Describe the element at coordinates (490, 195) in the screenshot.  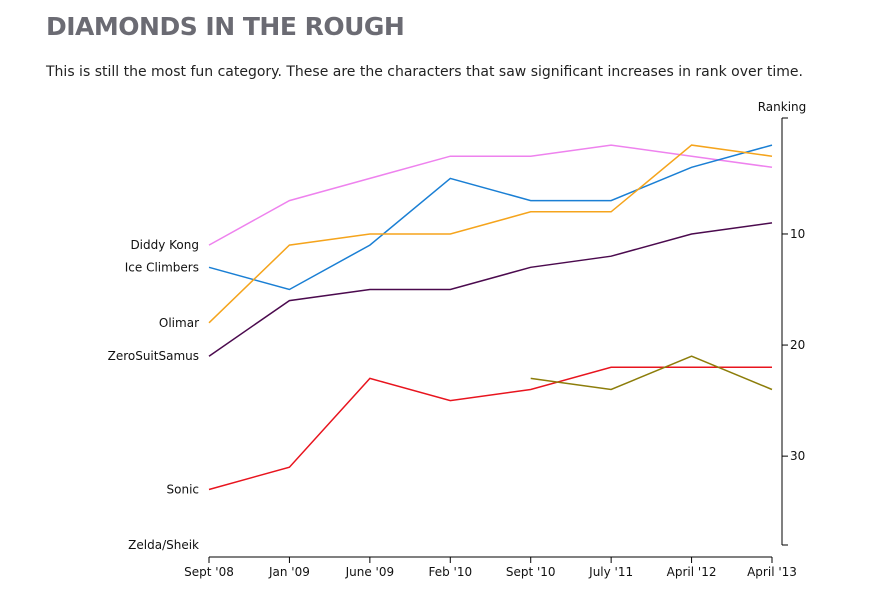
I see `series-line-diddy-kong` at that location.